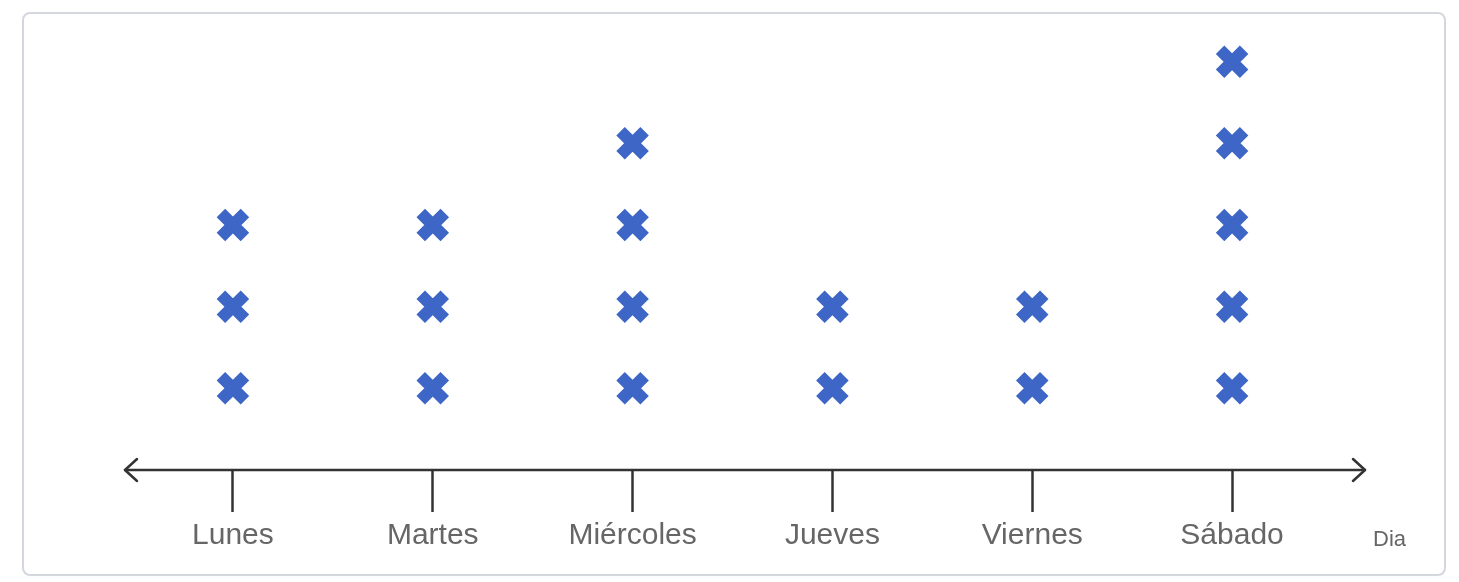 Image resolution: width=1459 pixels, height=582 pixels. Describe the element at coordinates (632, 534) in the screenshot. I see `x-tick-label: Miércoles` at that location.